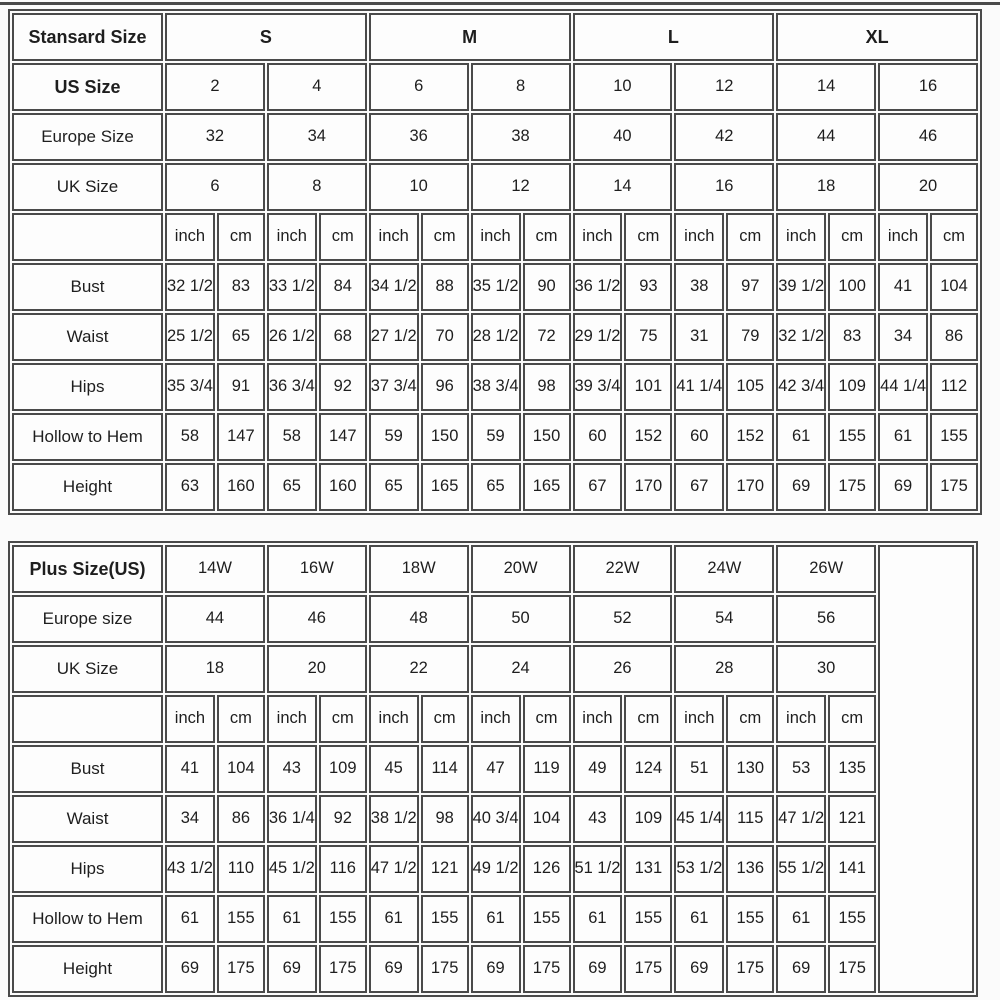  I want to click on table-cell: 22, so click(418, 669).